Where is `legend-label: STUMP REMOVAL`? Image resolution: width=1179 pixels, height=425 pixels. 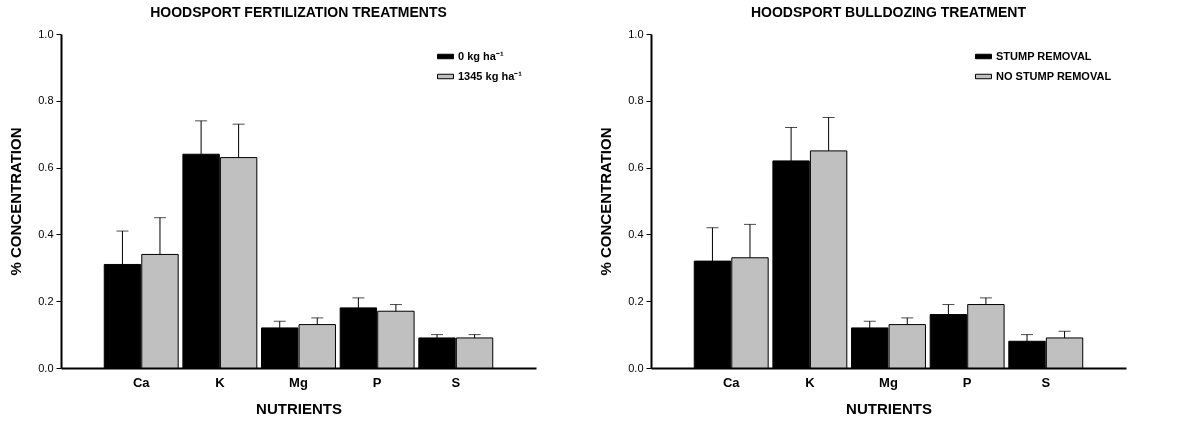 legend-label: STUMP REMOVAL is located at coordinates (1044, 55).